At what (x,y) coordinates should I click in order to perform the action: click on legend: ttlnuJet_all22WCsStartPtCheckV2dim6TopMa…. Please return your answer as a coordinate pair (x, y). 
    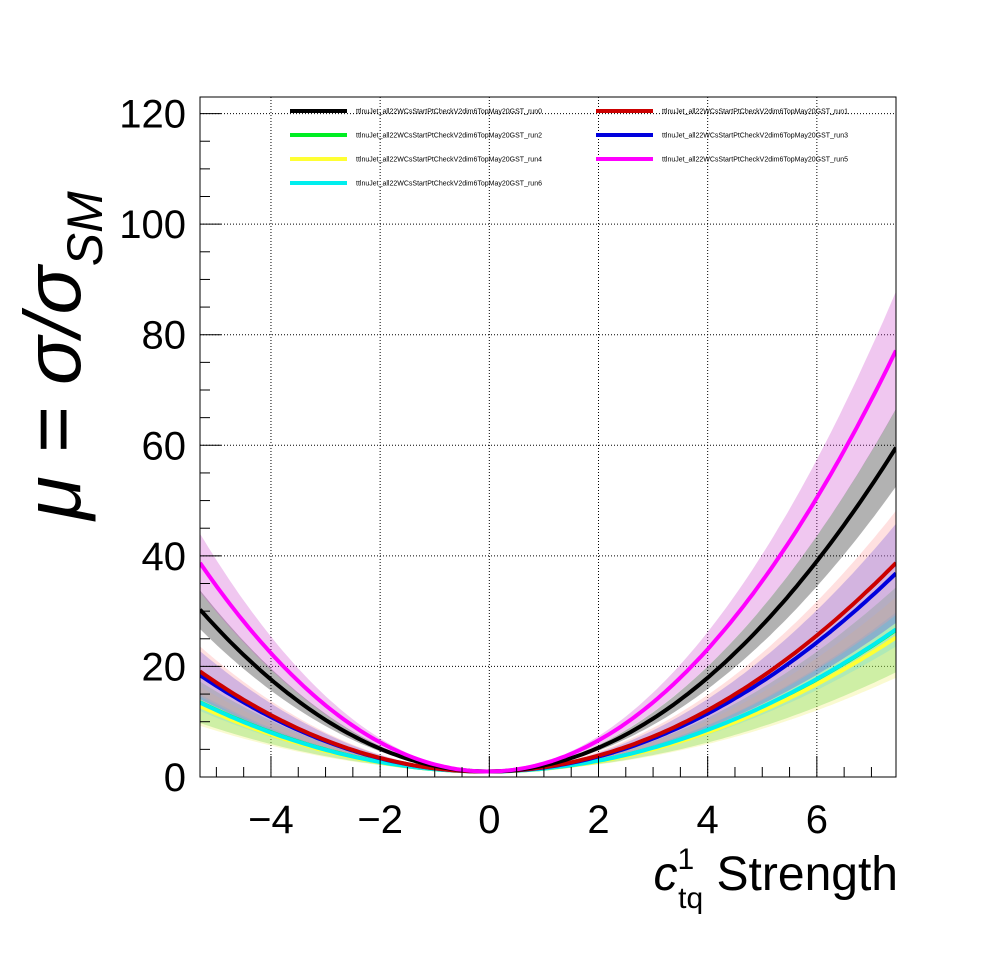
    Looking at the image, I should click on (569, 148).